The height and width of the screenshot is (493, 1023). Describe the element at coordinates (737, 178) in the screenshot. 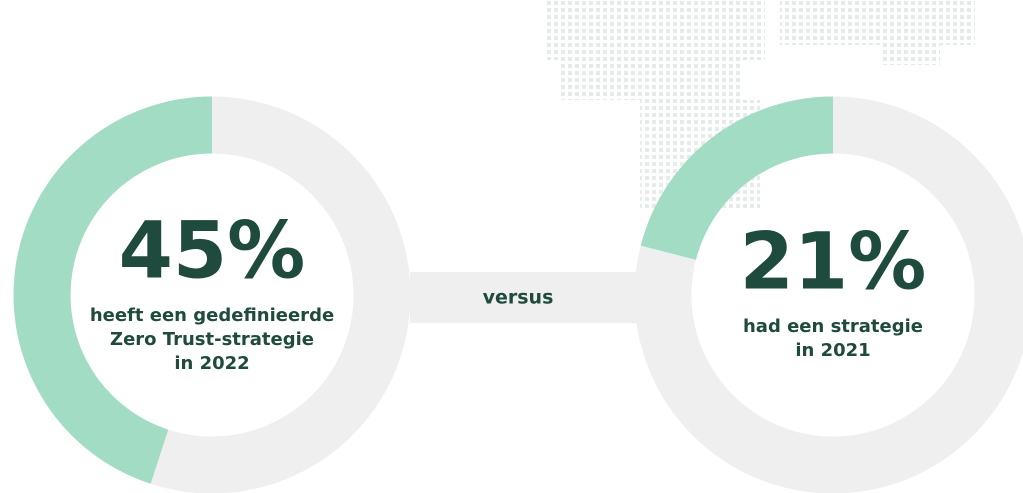

I see `donut-segment` at that location.